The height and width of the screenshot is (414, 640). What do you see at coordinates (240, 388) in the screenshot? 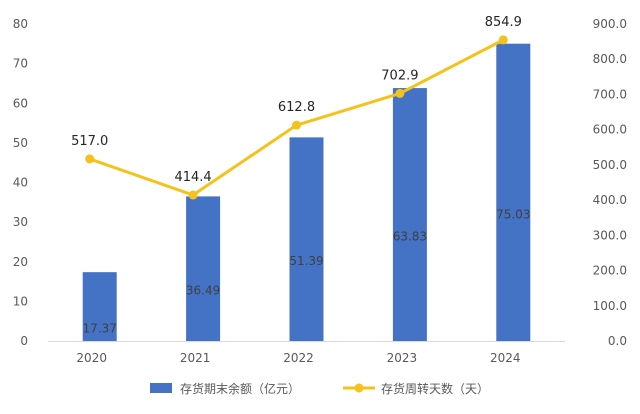
I see `legend-bar-label: 存货期末余额（亿元）` at bounding box center [240, 388].